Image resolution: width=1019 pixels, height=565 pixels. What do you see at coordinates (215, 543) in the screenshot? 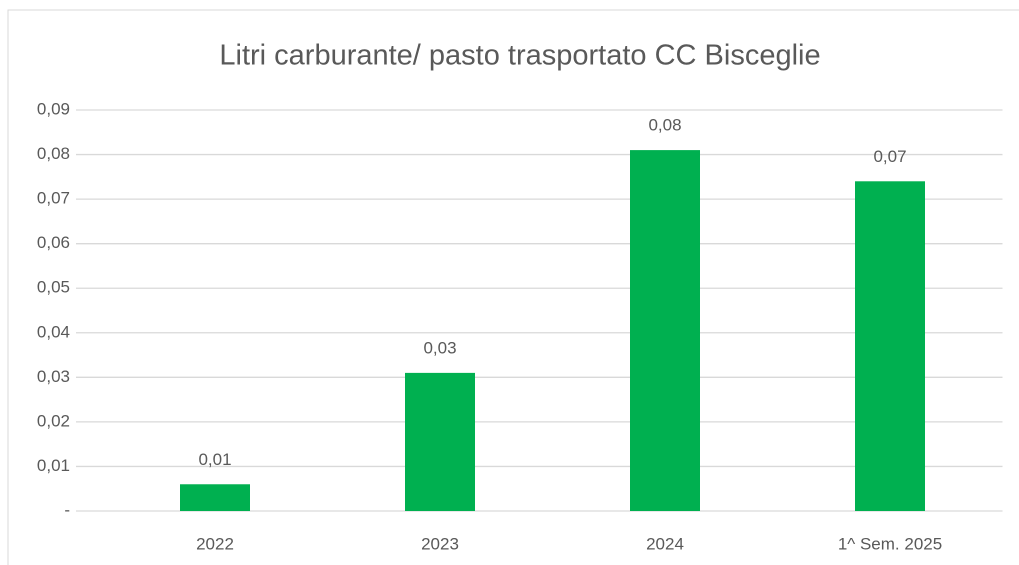
I see `x-tick-label: 2022` at bounding box center [215, 543].